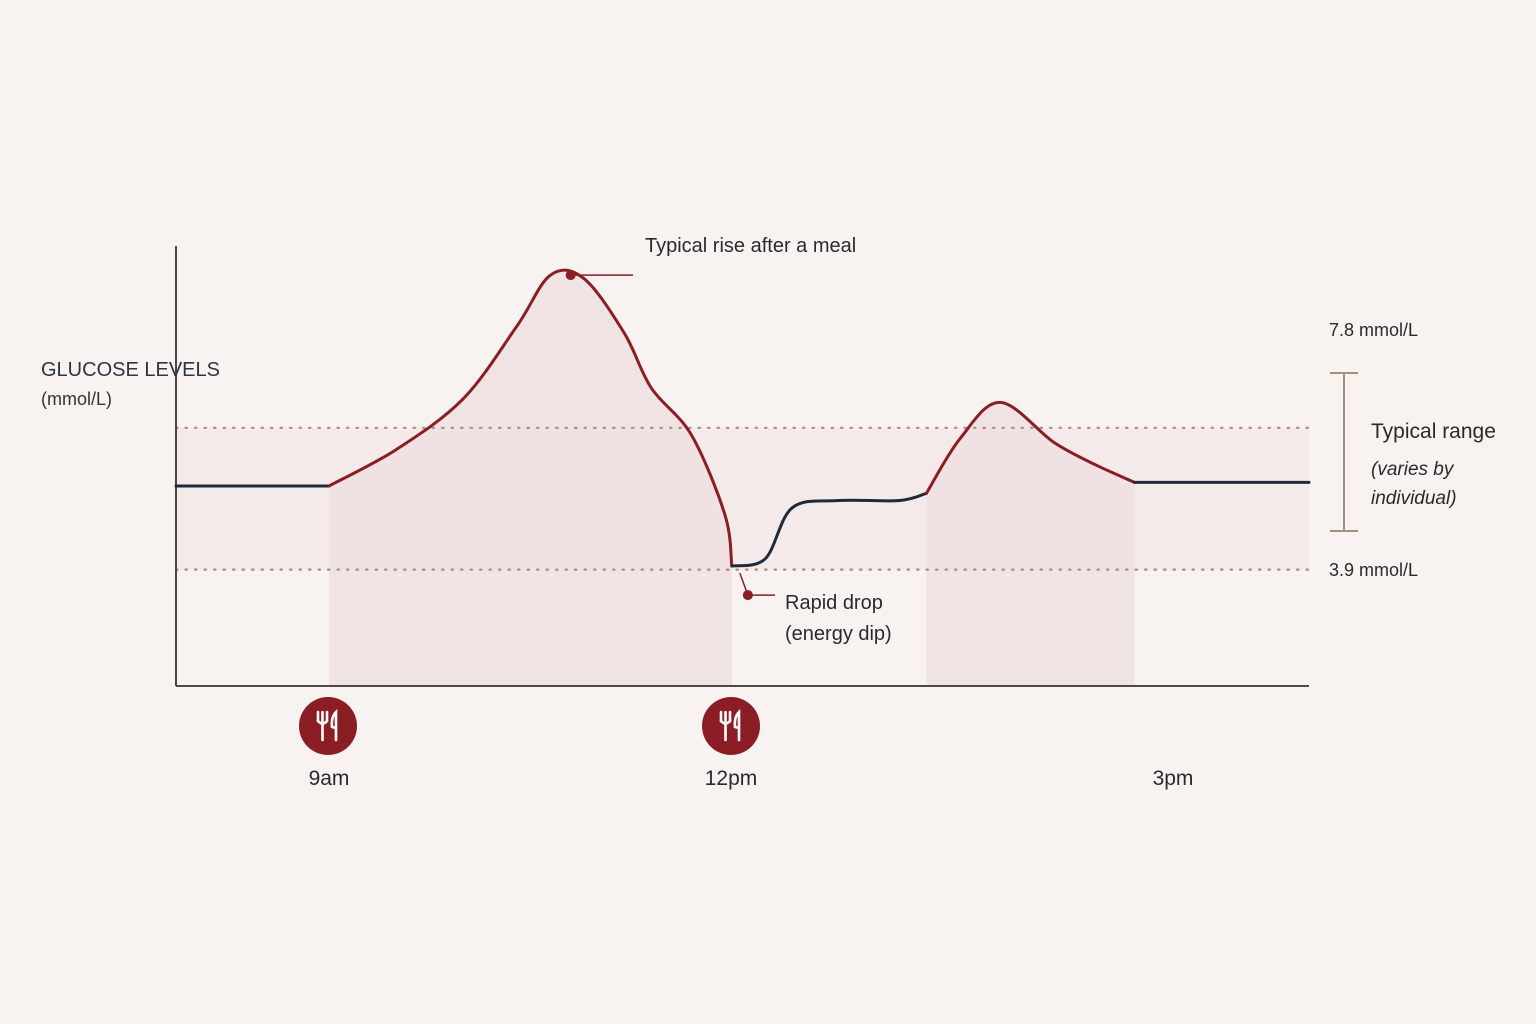  What do you see at coordinates (751, 246) in the screenshot?
I see `annotation-peak: Typical rise after a meal` at bounding box center [751, 246].